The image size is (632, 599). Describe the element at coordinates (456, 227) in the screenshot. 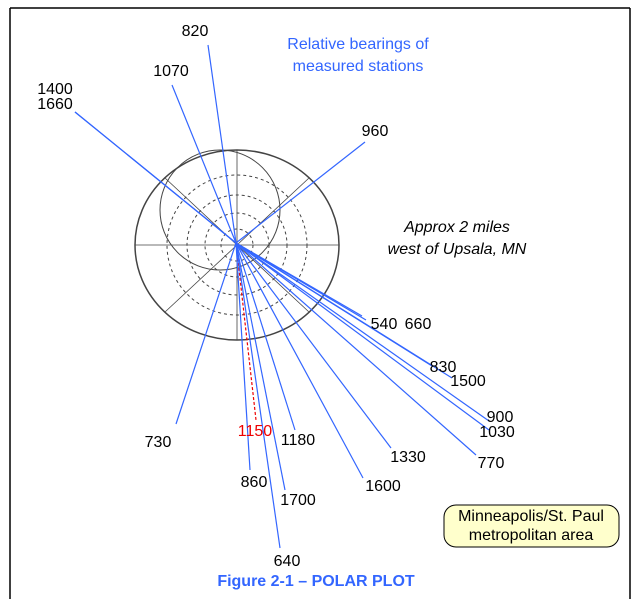

I see `annotation-line: Approx 2 miles` at that location.